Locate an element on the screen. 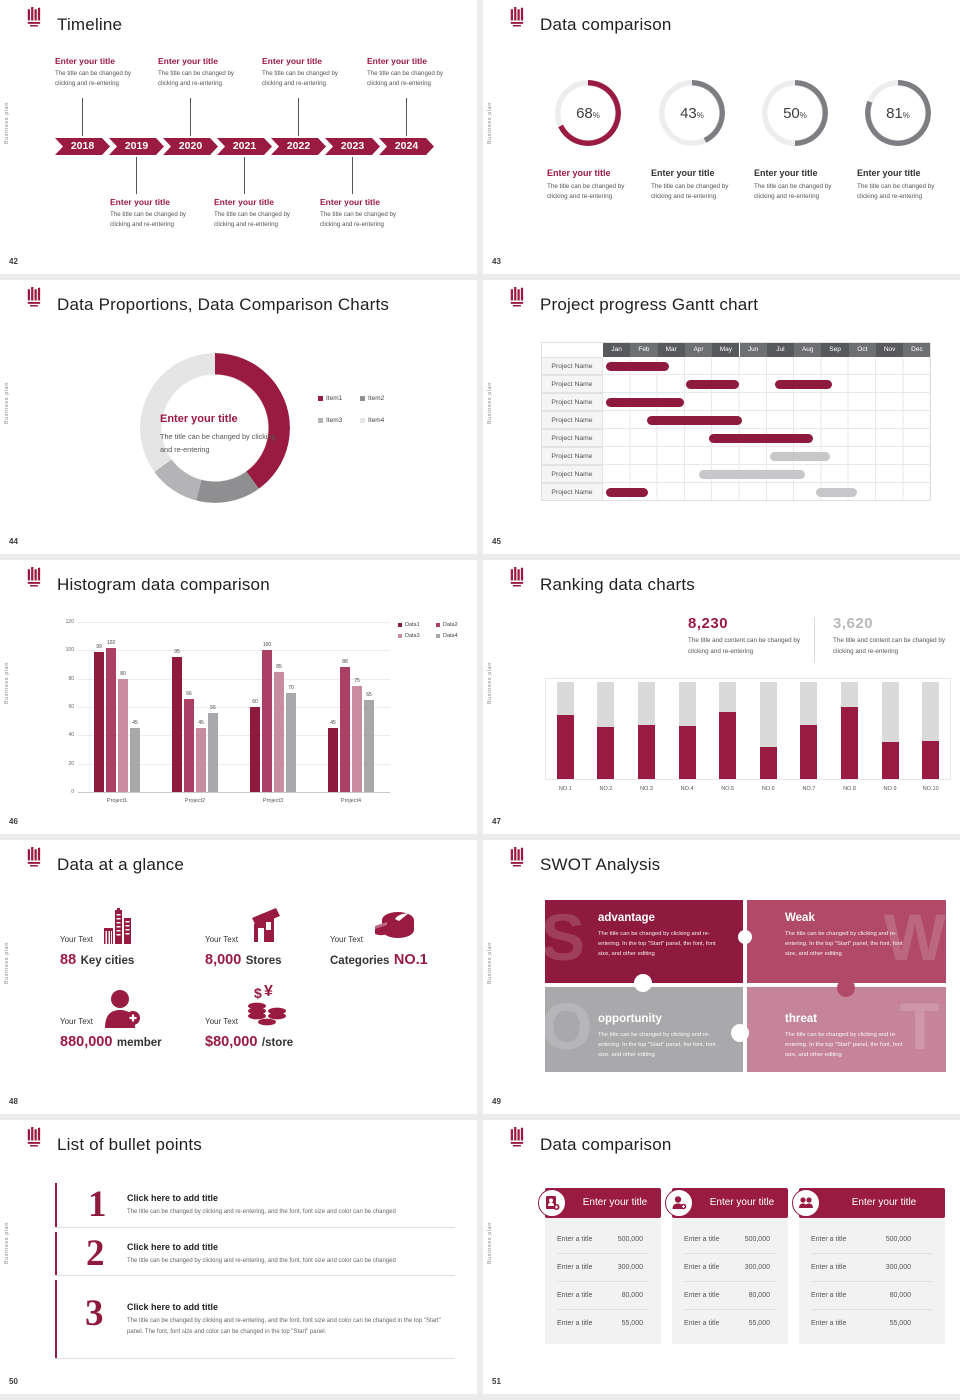 The width and height of the screenshot is (960, 1400). page-title: Data comparison is located at coordinates (606, 24).